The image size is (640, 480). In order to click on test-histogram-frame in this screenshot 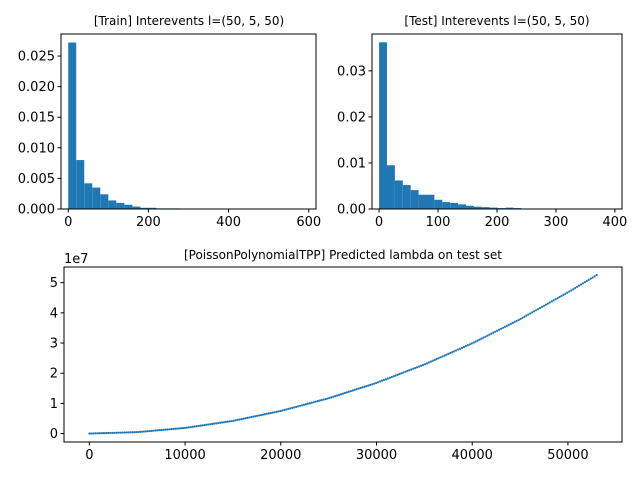, I will do `click(497, 121)`.